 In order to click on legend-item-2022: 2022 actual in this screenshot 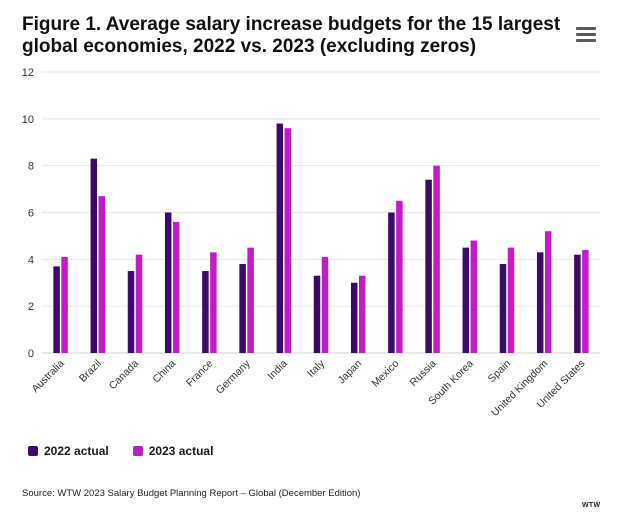, I will do `click(68, 451)`.